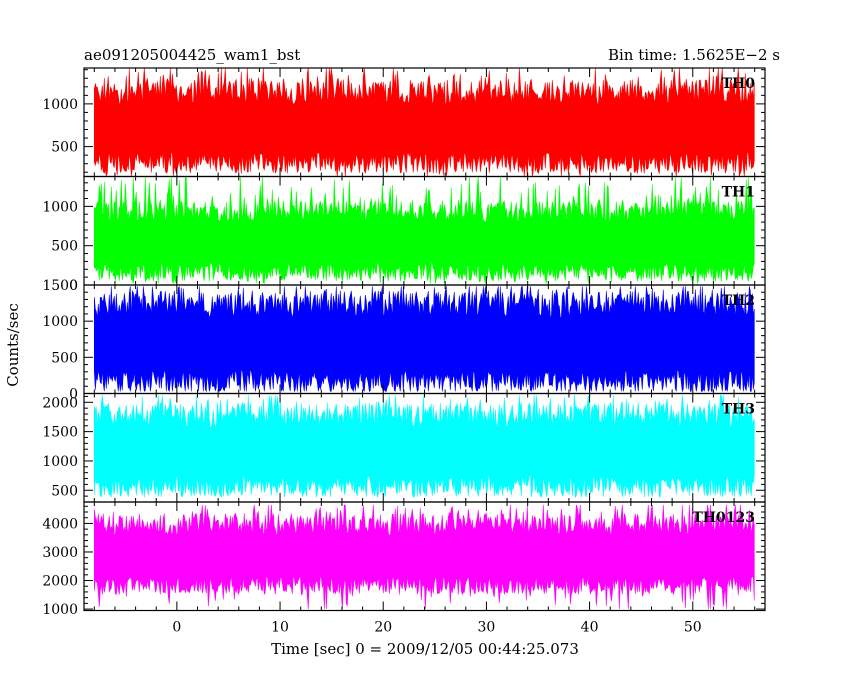 This screenshot has height=680, width=850. Describe the element at coordinates (723, 518) in the screenshot. I see `panel-label-th0123: TH0123` at that location.